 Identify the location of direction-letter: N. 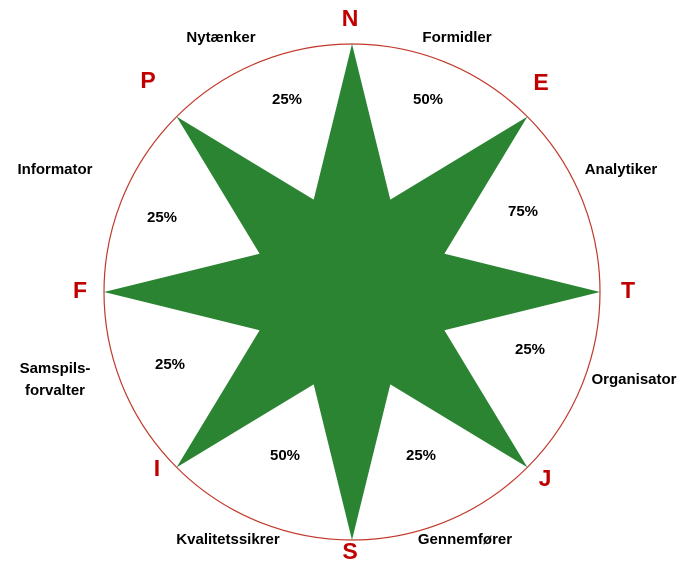
(350, 18).